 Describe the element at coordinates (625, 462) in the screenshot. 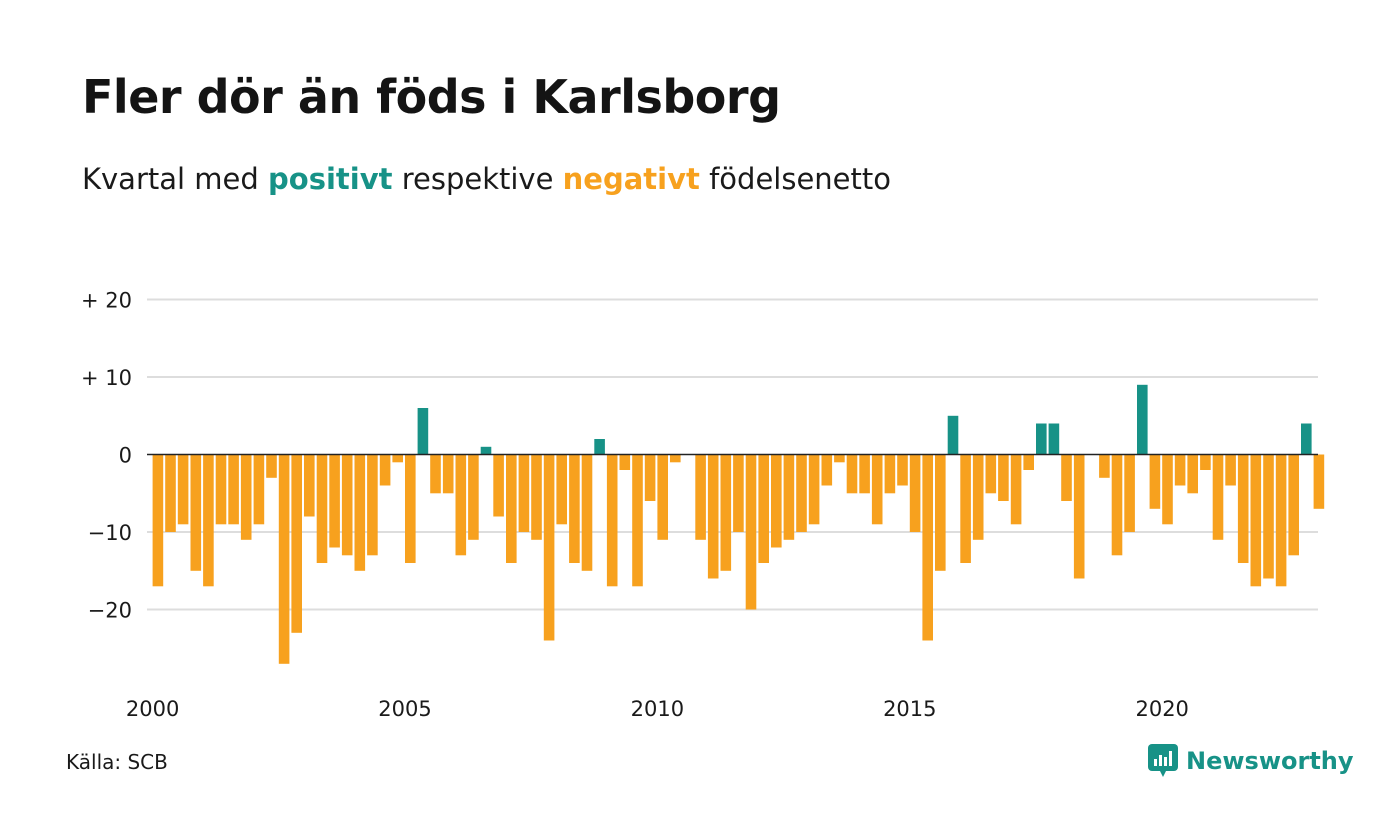

I see `bar-2009-k2` at that location.